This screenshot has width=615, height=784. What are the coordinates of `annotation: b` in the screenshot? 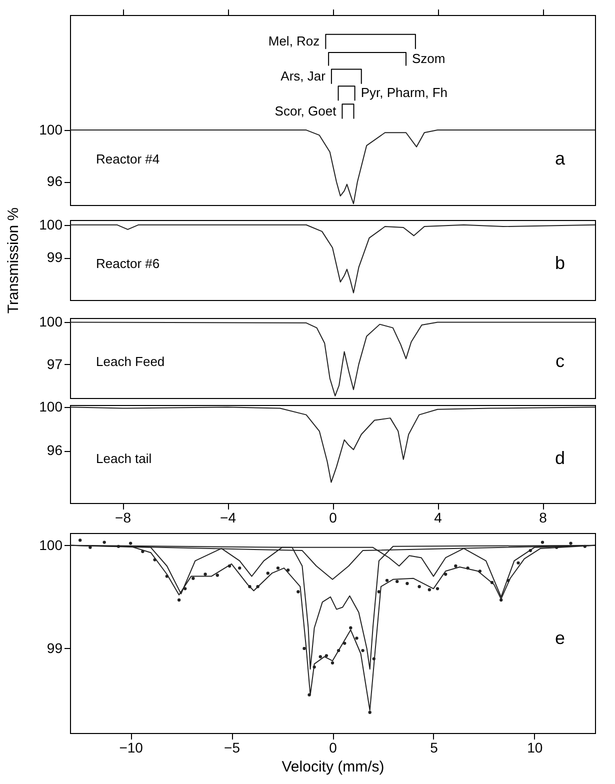 It's located at (560, 263).